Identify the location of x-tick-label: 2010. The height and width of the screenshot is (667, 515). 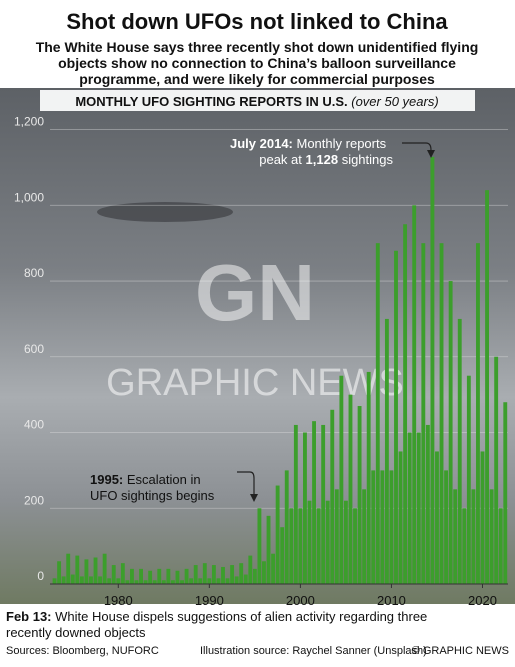
(391, 600).